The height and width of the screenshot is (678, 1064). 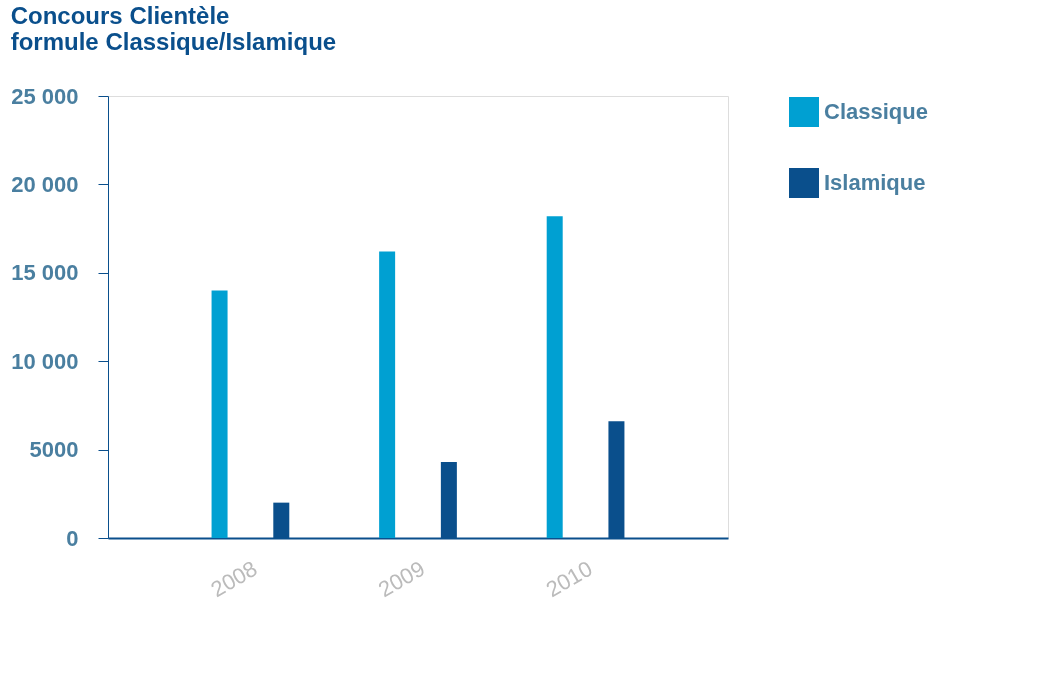 What do you see at coordinates (45, 184) in the screenshot?
I see `y-tick-label: 20 000` at bounding box center [45, 184].